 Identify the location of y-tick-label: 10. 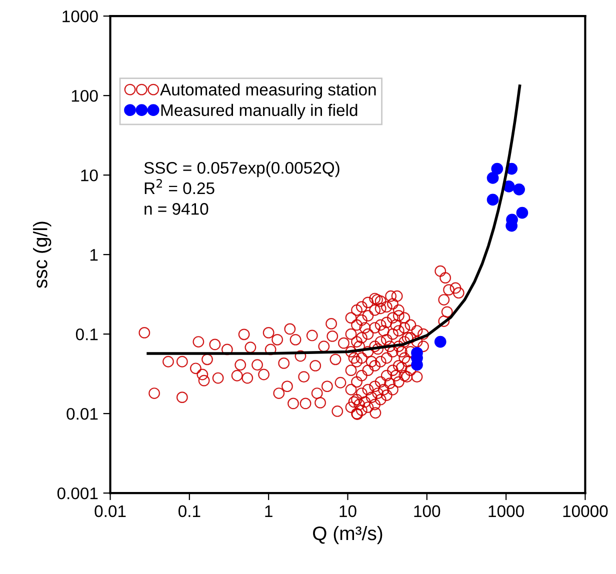
(89, 175).